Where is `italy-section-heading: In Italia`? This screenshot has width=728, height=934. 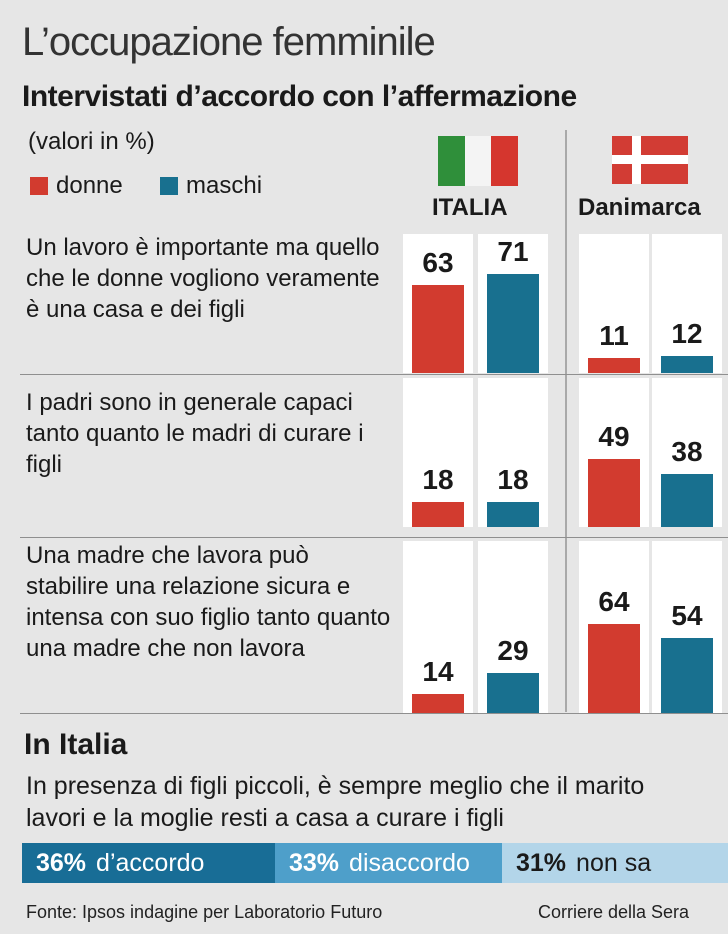
italy-section-heading: In Italia is located at coordinates (76, 744).